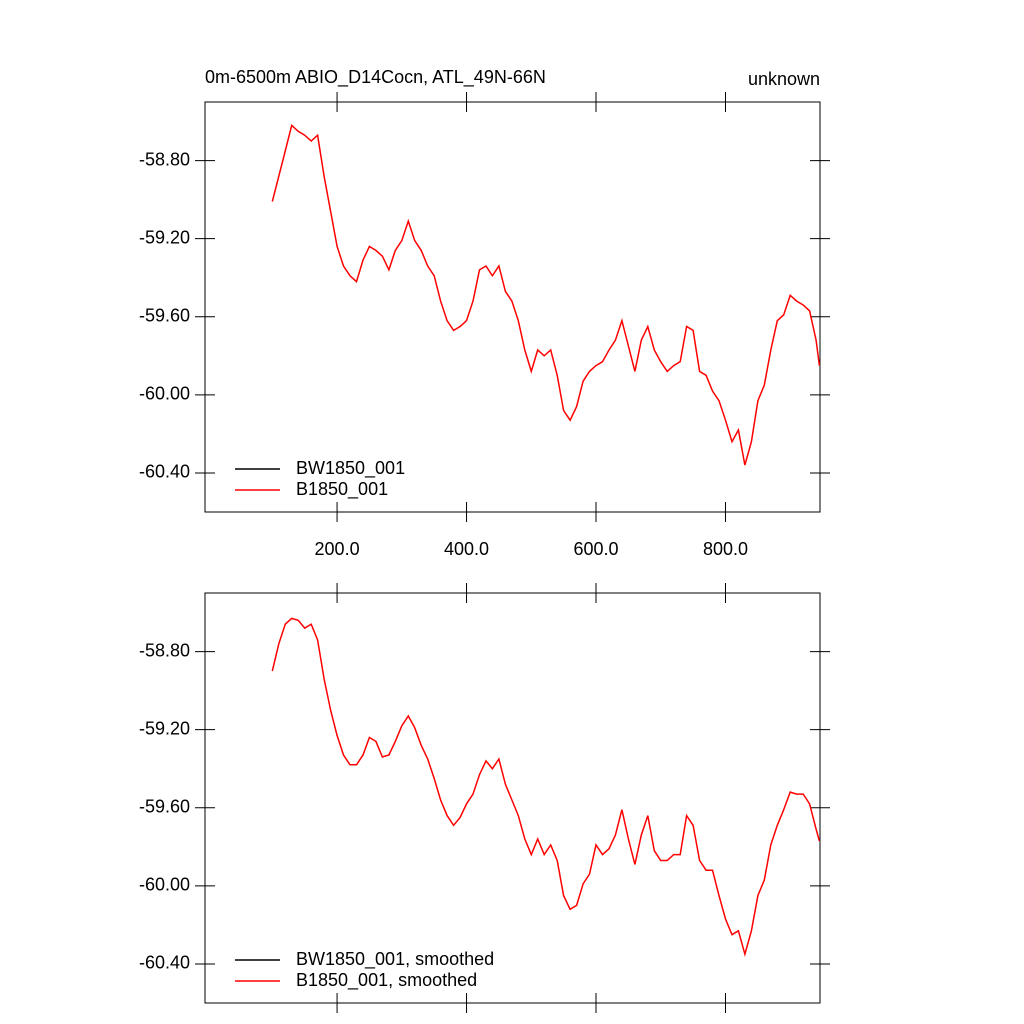  What do you see at coordinates (350, 468) in the screenshot?
I see `legend-label: BW1850_001` at bounding box center [350, 468].